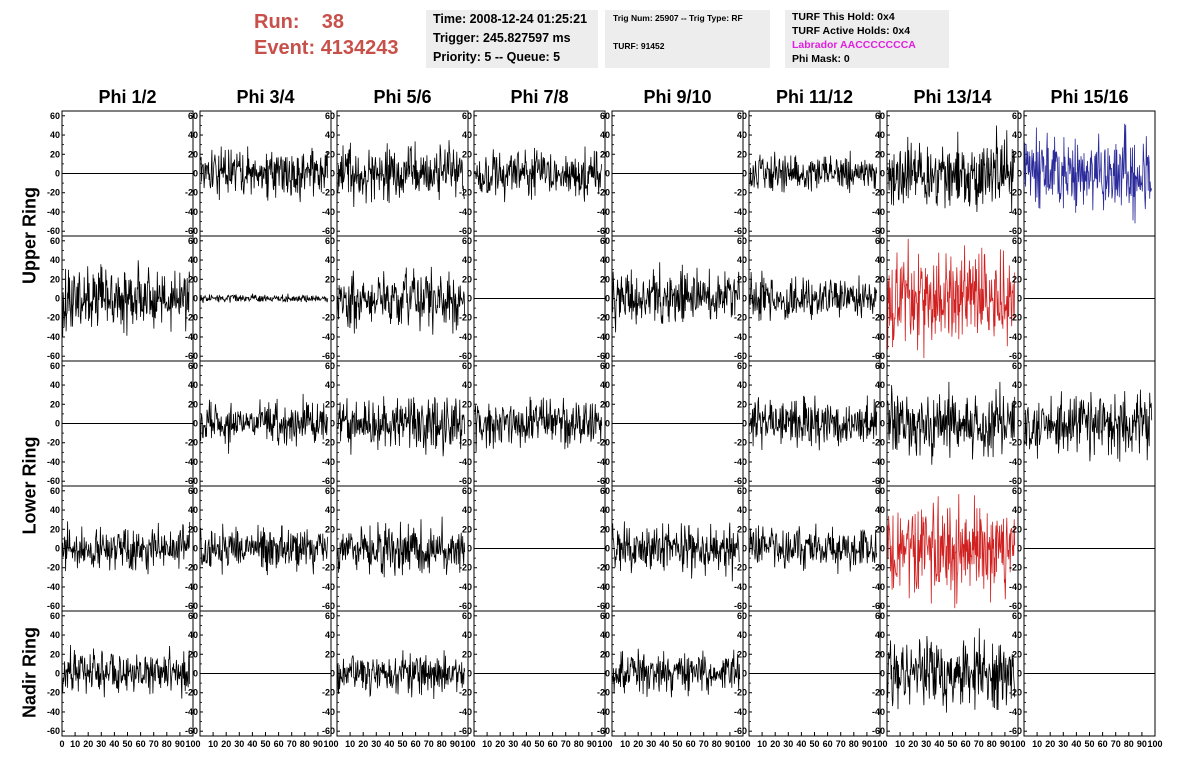  What do you see at coordinates (285, 48) in the screenshot?
I see `event-label: Event:` at bounding box center [285, 48].